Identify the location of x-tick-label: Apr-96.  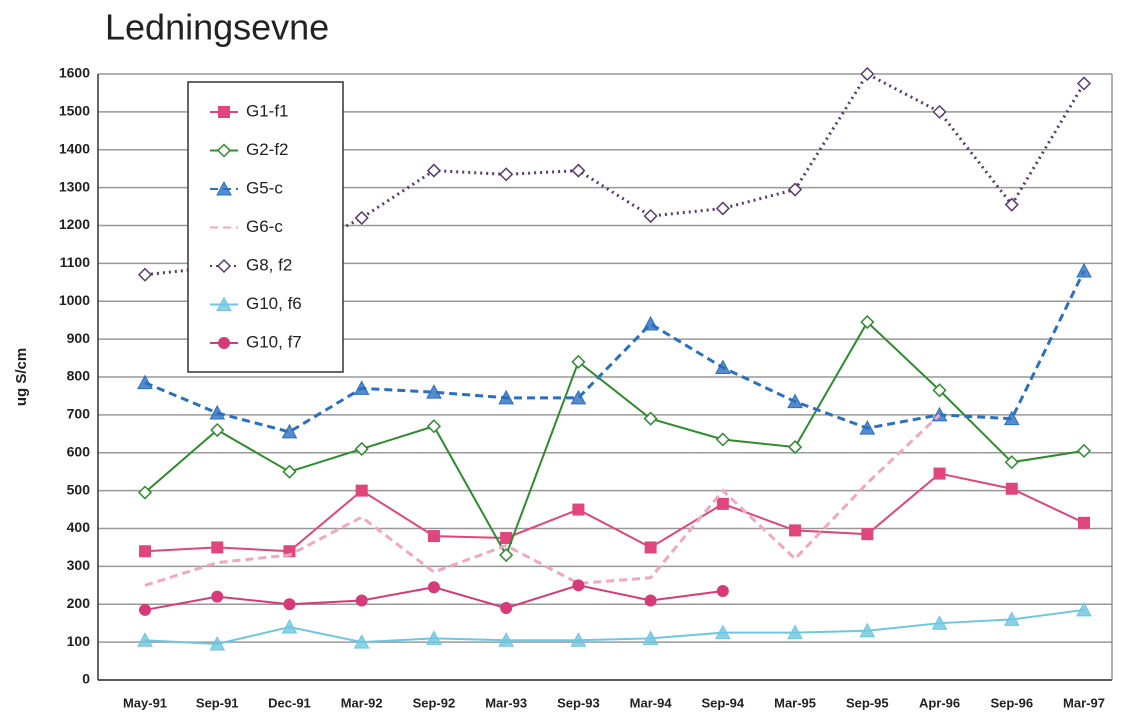
(939, 702).